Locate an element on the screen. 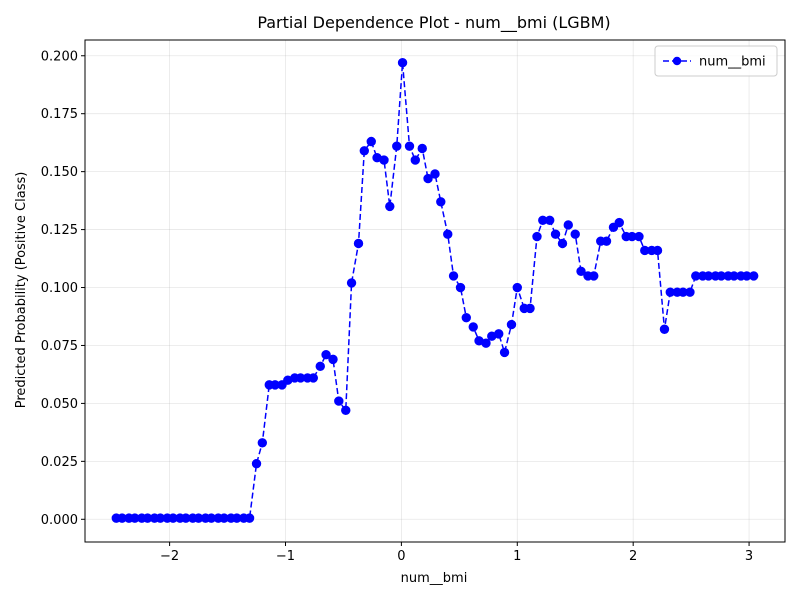  y-tick-label: 0.050 is located at coordinates (59, 404).